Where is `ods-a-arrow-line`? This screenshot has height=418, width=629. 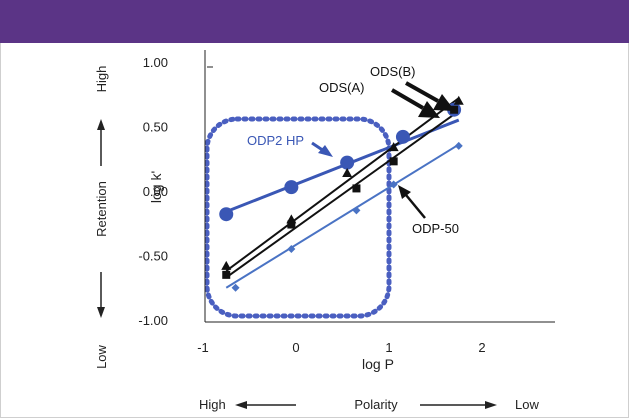 ods-a-arrow-line is located at coordinates (407, 99).